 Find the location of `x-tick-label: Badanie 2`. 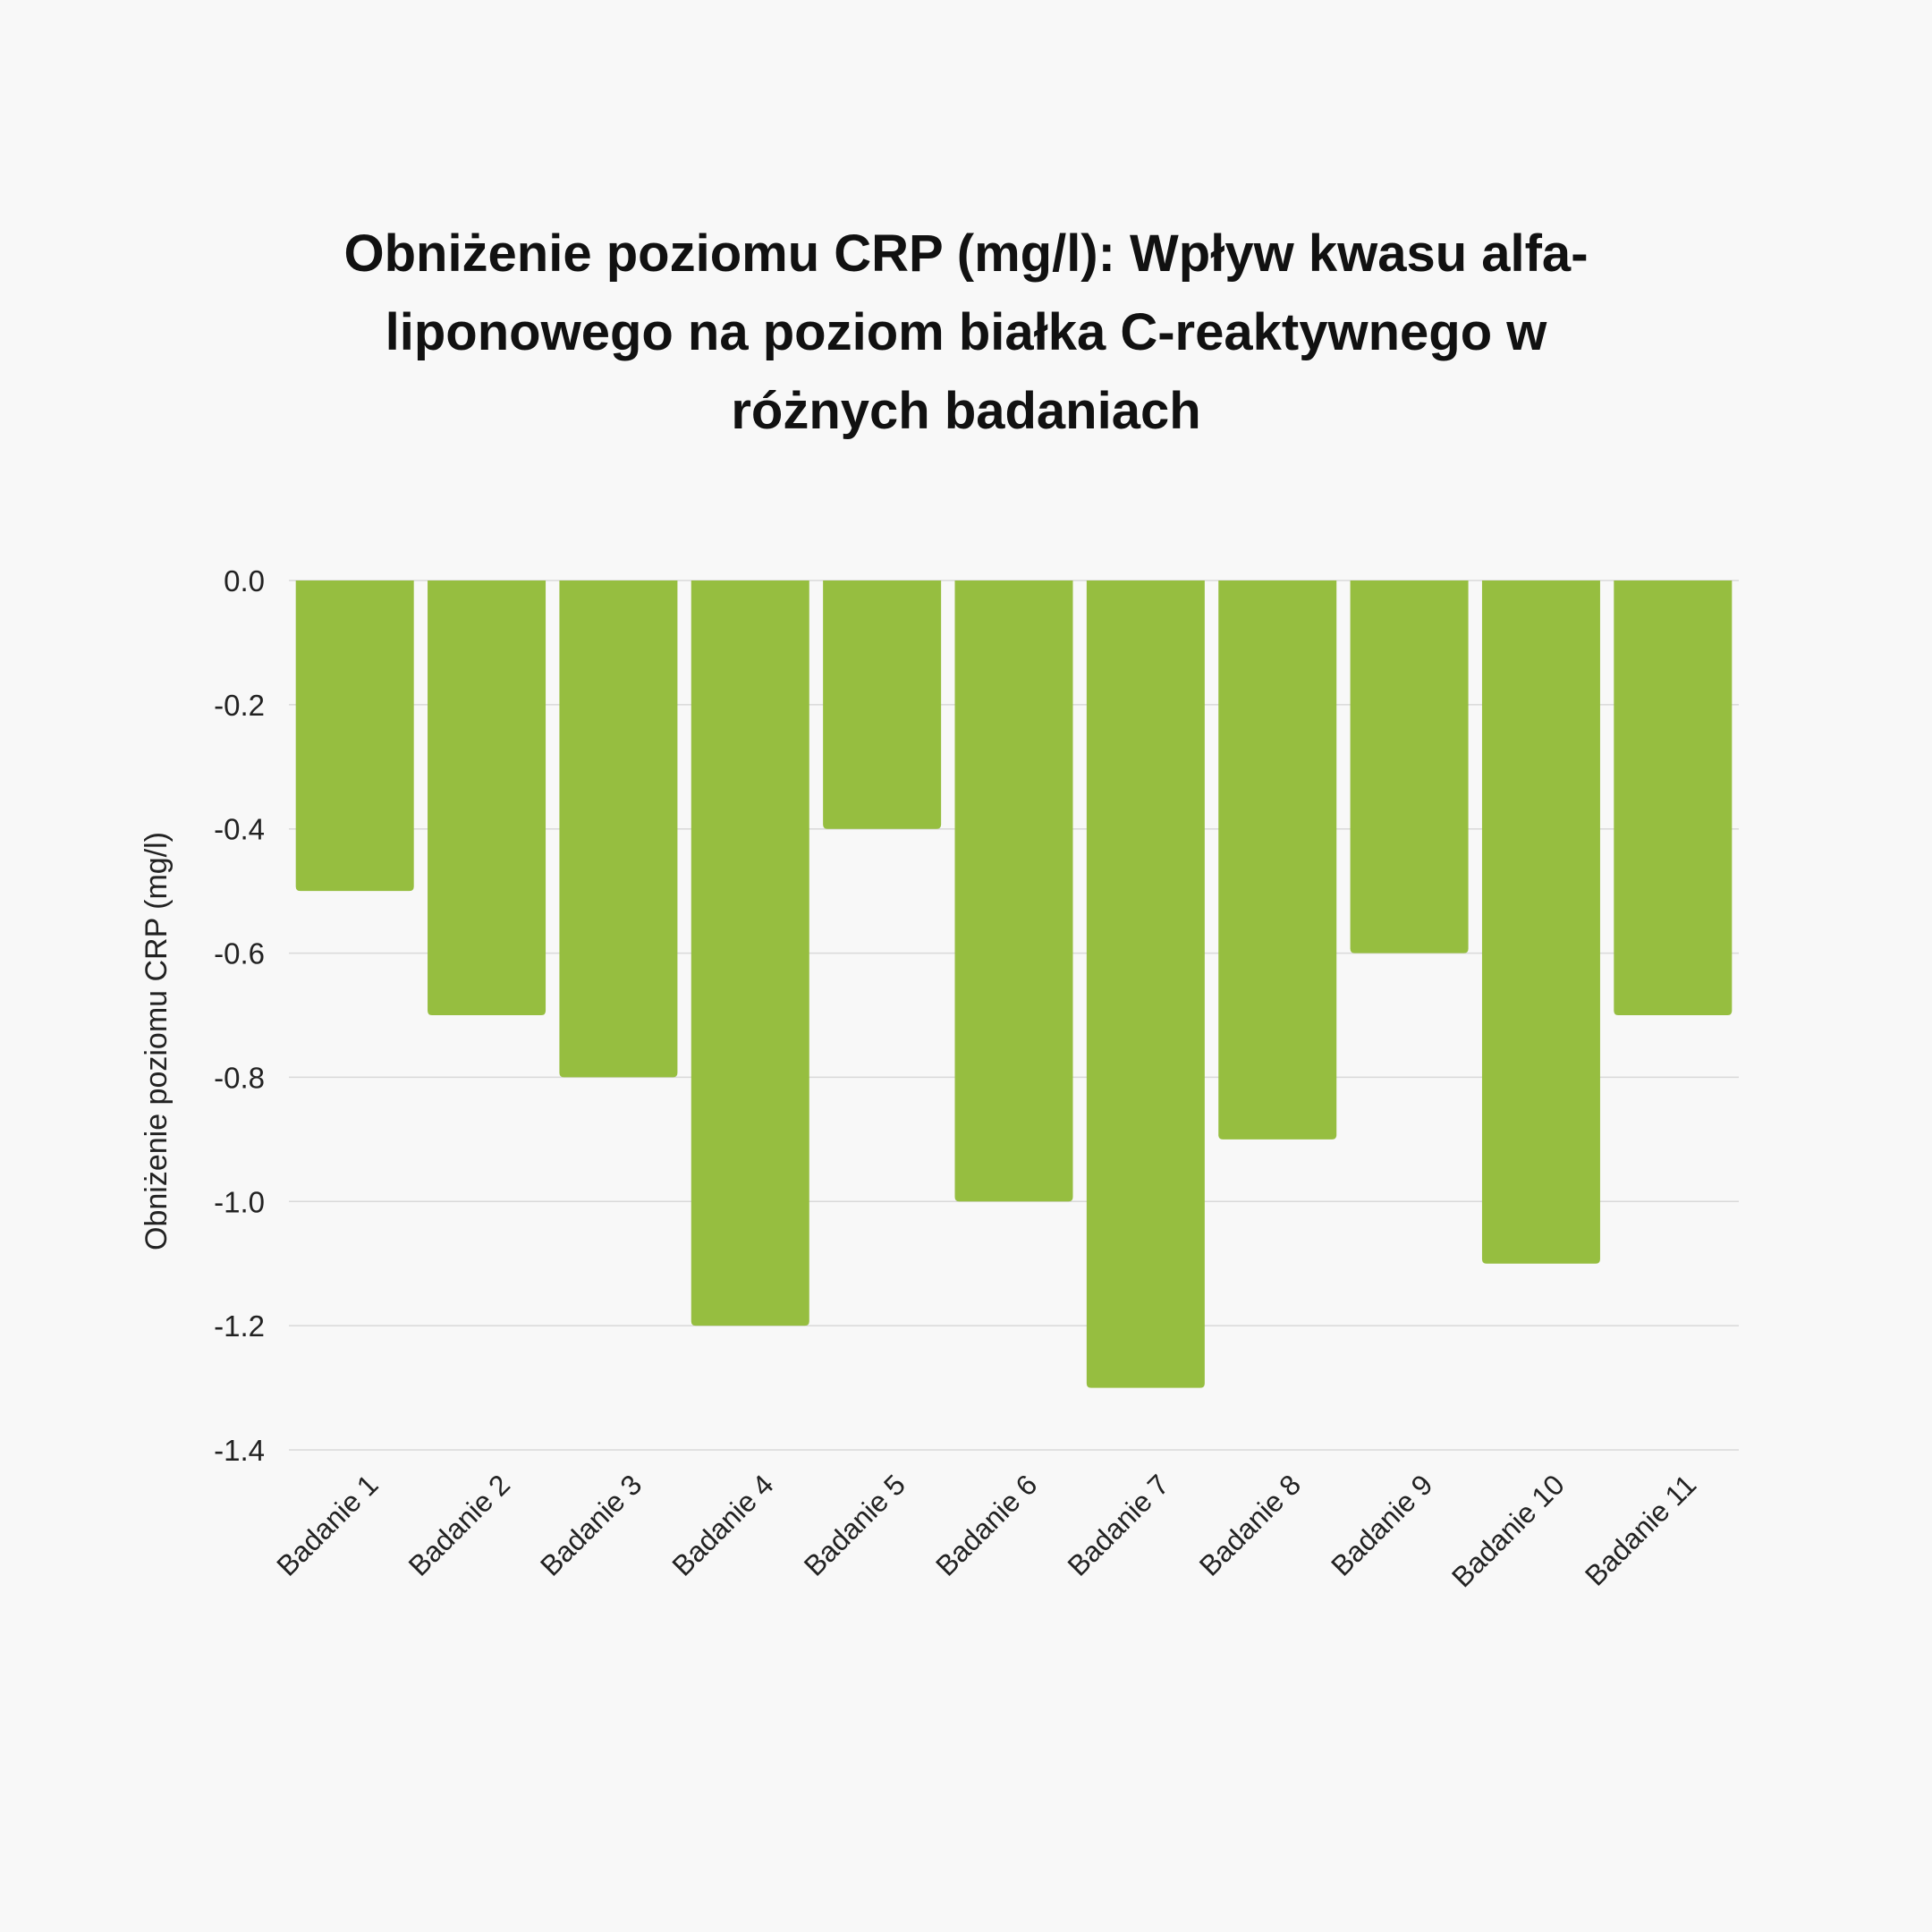

x-tick-label: Badanie 2 is located at coordinates (459, 1524).